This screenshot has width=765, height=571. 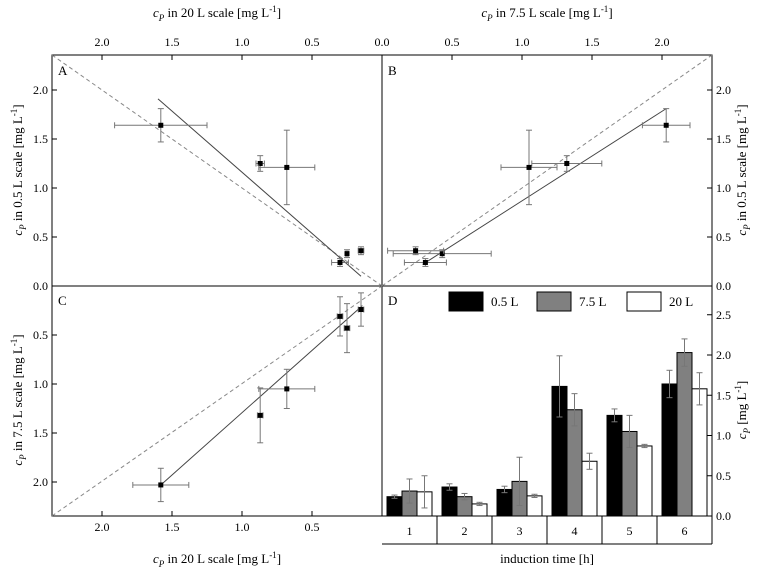 I want to click on panel-c-x-title: cP in 20 L scale [mg L-1], so click(x=217, y=559).